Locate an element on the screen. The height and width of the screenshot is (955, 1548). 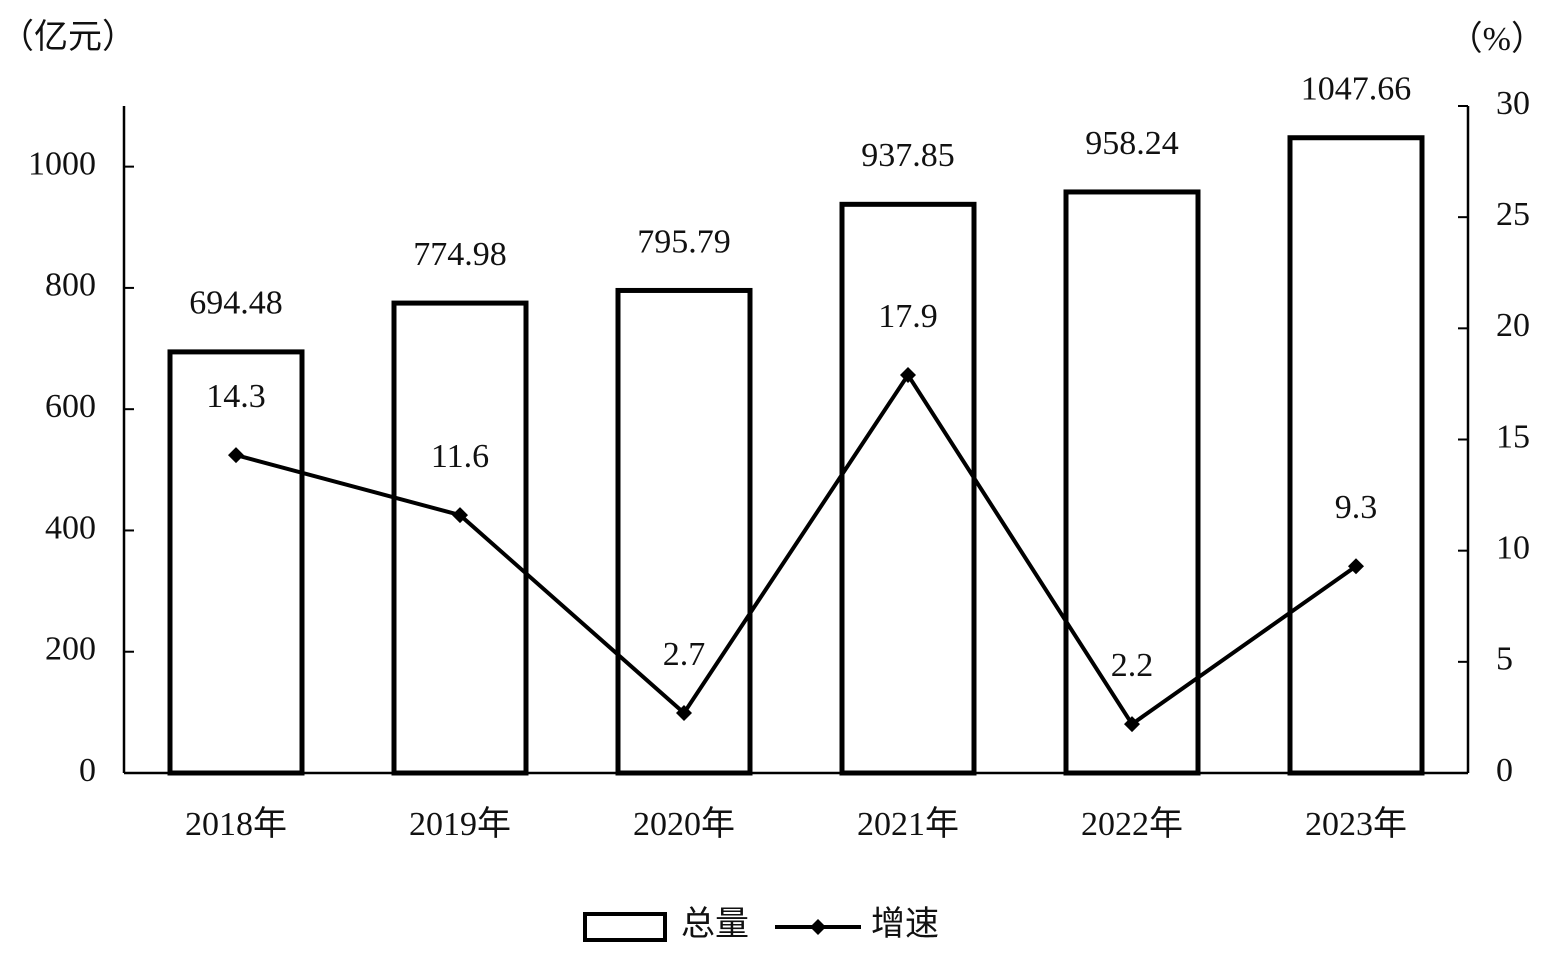
line-value-label: 11.6 is located at coordinates (460, 456).